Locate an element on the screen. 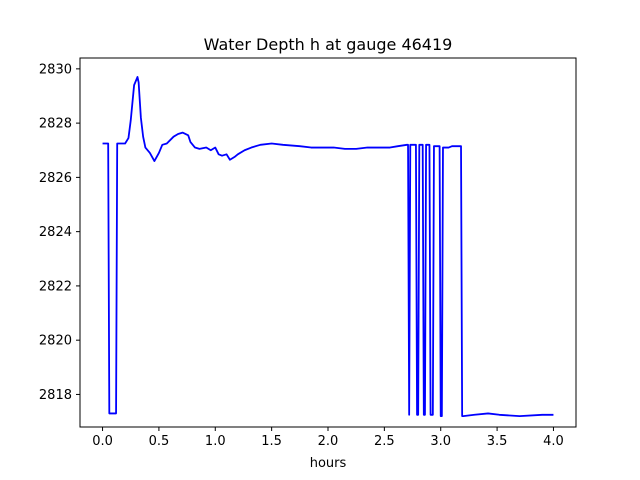 The width and height of the screenshot is (640, 480). y-tick-label: 2830 is located at coordinates (55, 69).